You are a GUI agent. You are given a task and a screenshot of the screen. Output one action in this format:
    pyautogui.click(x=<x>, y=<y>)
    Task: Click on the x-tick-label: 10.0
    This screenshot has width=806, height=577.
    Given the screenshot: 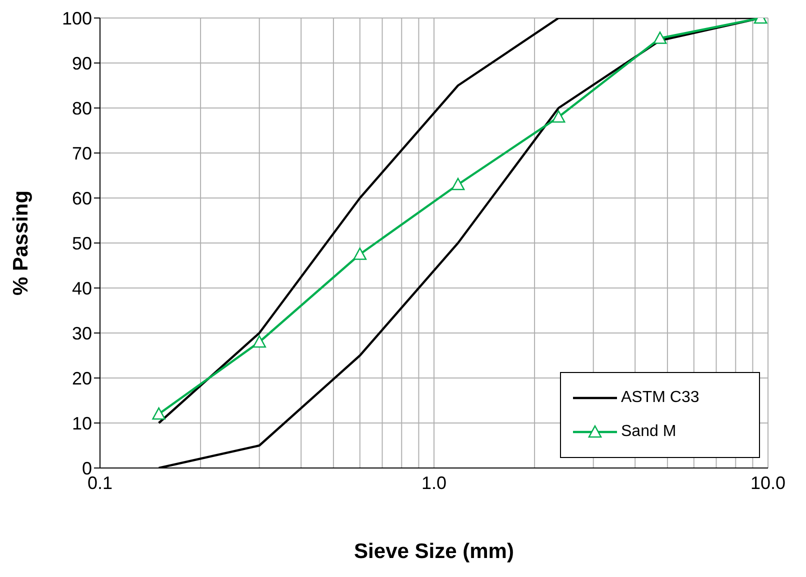 What is the action you would take?
    pyautogui.click(x=768, y=482)
    